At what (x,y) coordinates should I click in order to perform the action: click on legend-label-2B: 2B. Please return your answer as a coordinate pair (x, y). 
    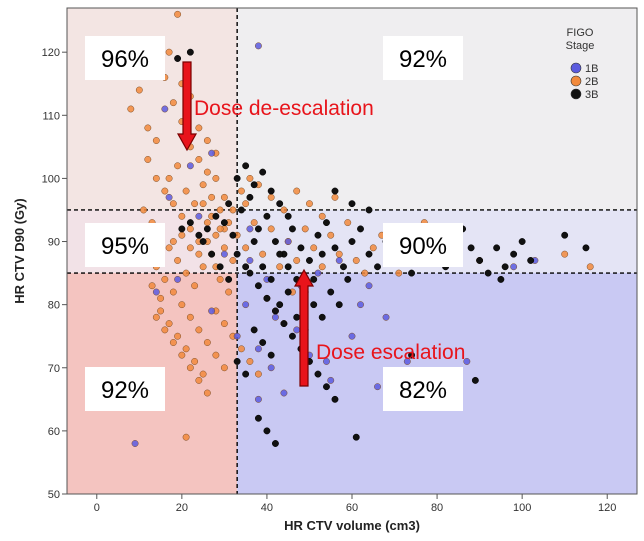
    Looking at the image, I should click on (591, 82).